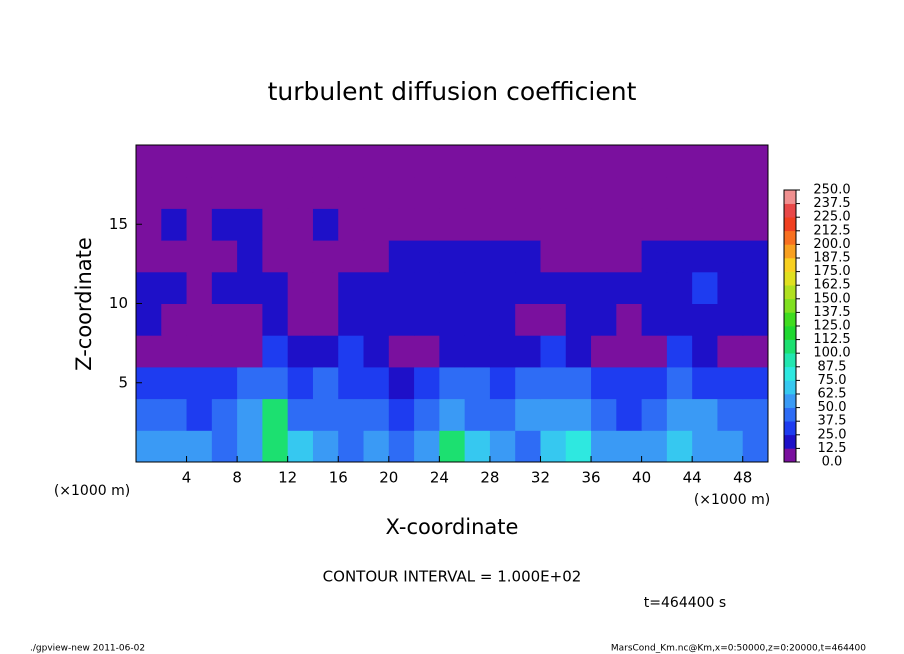 The height and width of the screenshot is (654, 904). What do you see at coordinates (92, 491) in the screenshot?
I see `y-unit: (×1000 m)` at bounding box center [92, 491].